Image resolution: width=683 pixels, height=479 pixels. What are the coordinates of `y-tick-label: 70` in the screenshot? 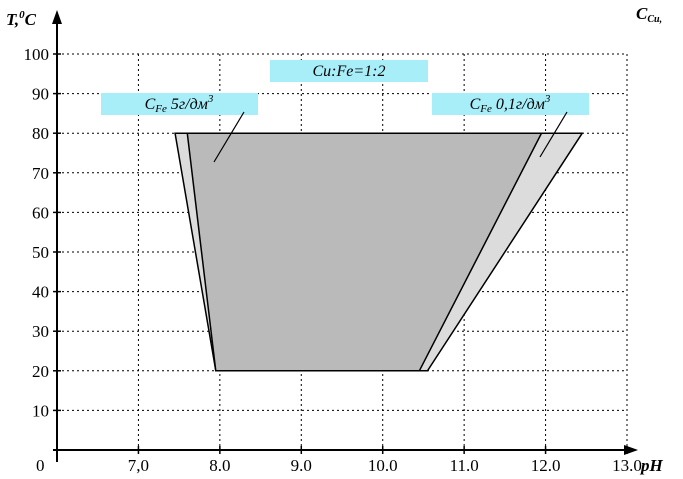 It's located at (40, 173).